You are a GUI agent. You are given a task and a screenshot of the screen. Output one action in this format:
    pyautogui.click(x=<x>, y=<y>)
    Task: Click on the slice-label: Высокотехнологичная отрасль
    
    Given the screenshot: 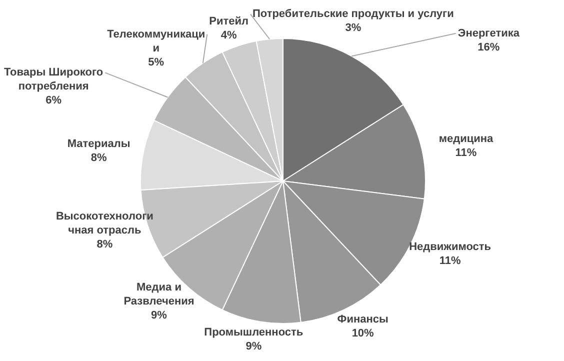 What is the action you would take?
    pyautogui.click(x=105, y=223)
    